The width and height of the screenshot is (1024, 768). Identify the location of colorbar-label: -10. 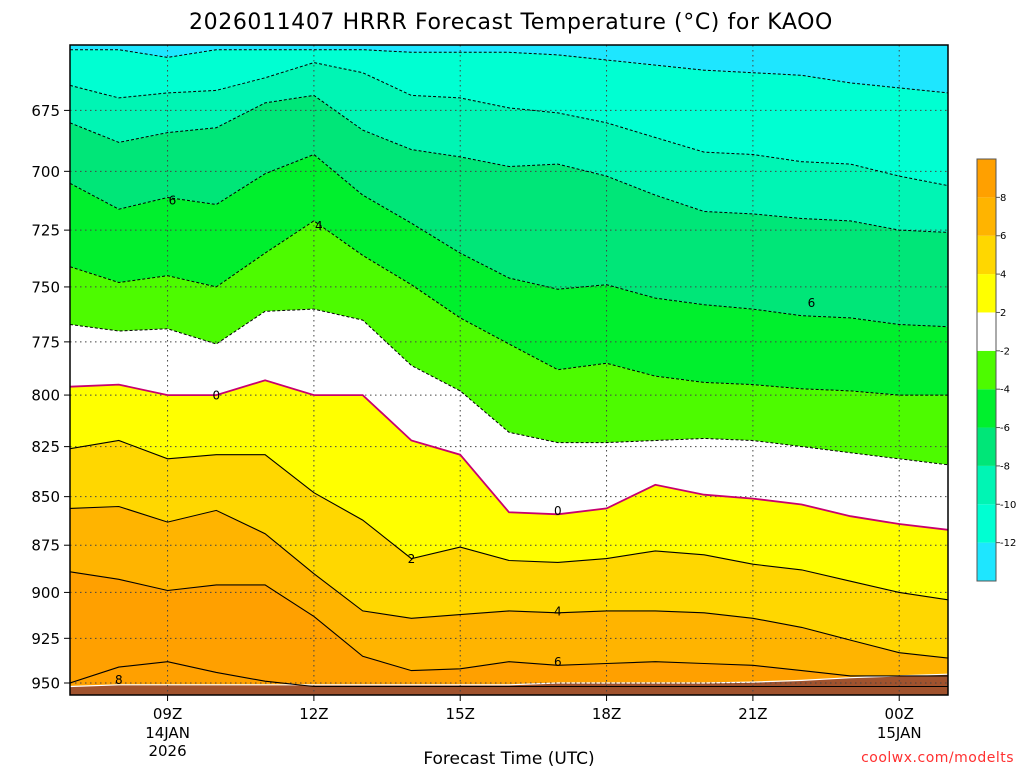
(1008, 505).